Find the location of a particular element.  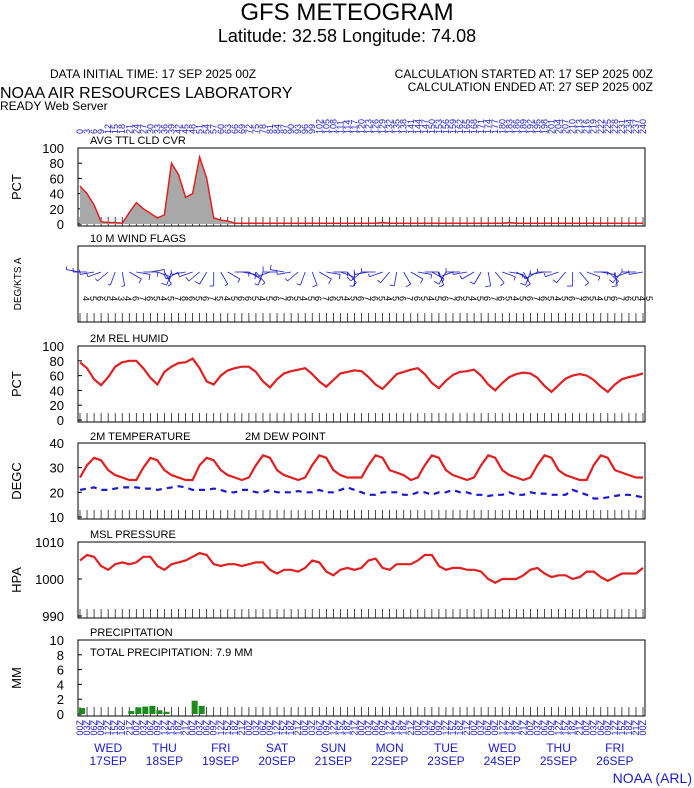

hour-label: 186 is located at coordinates (516, 126).